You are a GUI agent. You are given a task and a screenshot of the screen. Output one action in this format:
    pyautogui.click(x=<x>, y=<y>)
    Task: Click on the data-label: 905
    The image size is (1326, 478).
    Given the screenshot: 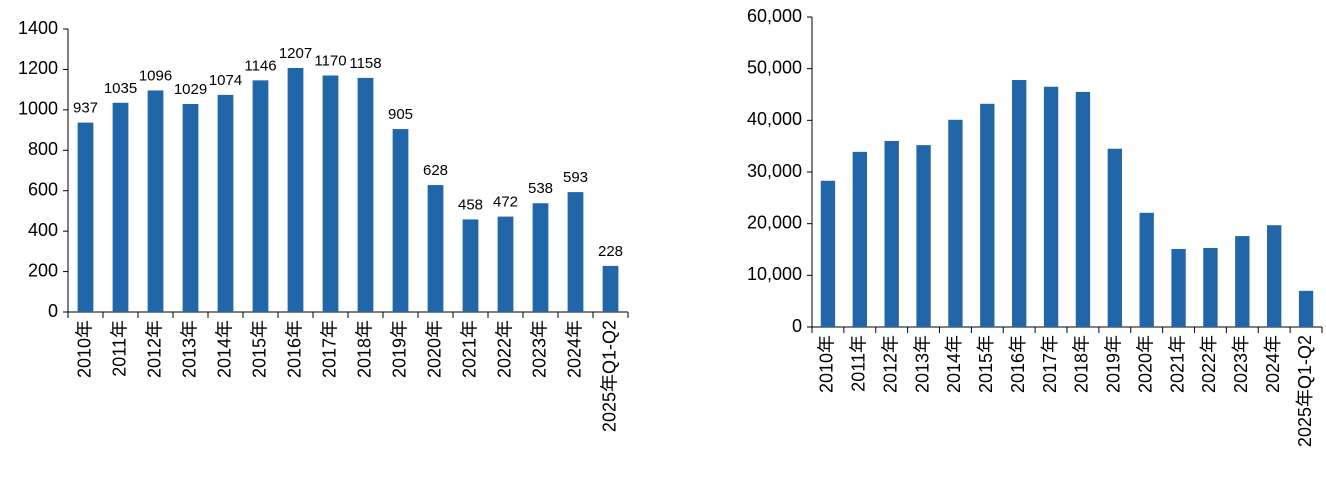 What is the action you would take?
    pyautogui.click(x=400, y=114)
    